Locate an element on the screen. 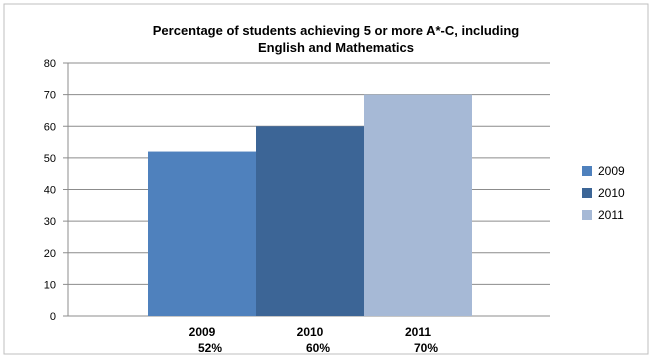  x-category-percent-2009: 52% is located at coordinates (210, 348).